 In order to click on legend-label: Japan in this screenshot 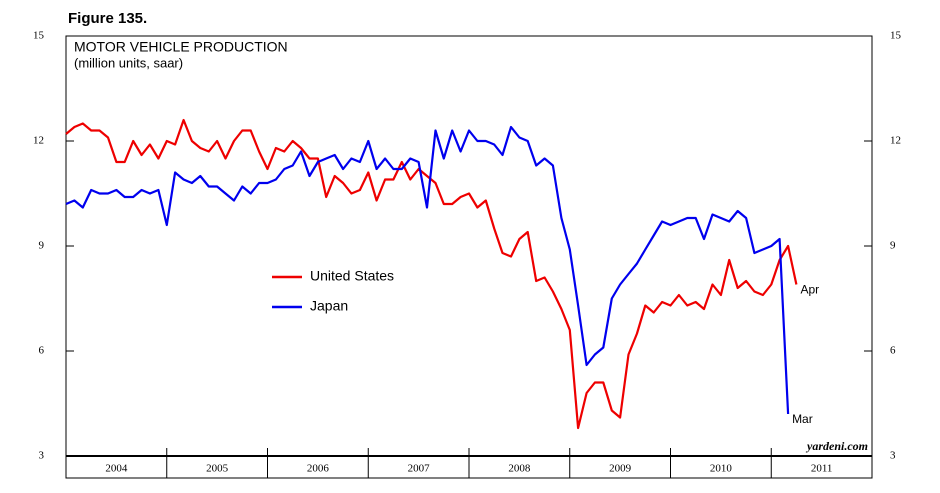, I will do `click(329, 306)`.